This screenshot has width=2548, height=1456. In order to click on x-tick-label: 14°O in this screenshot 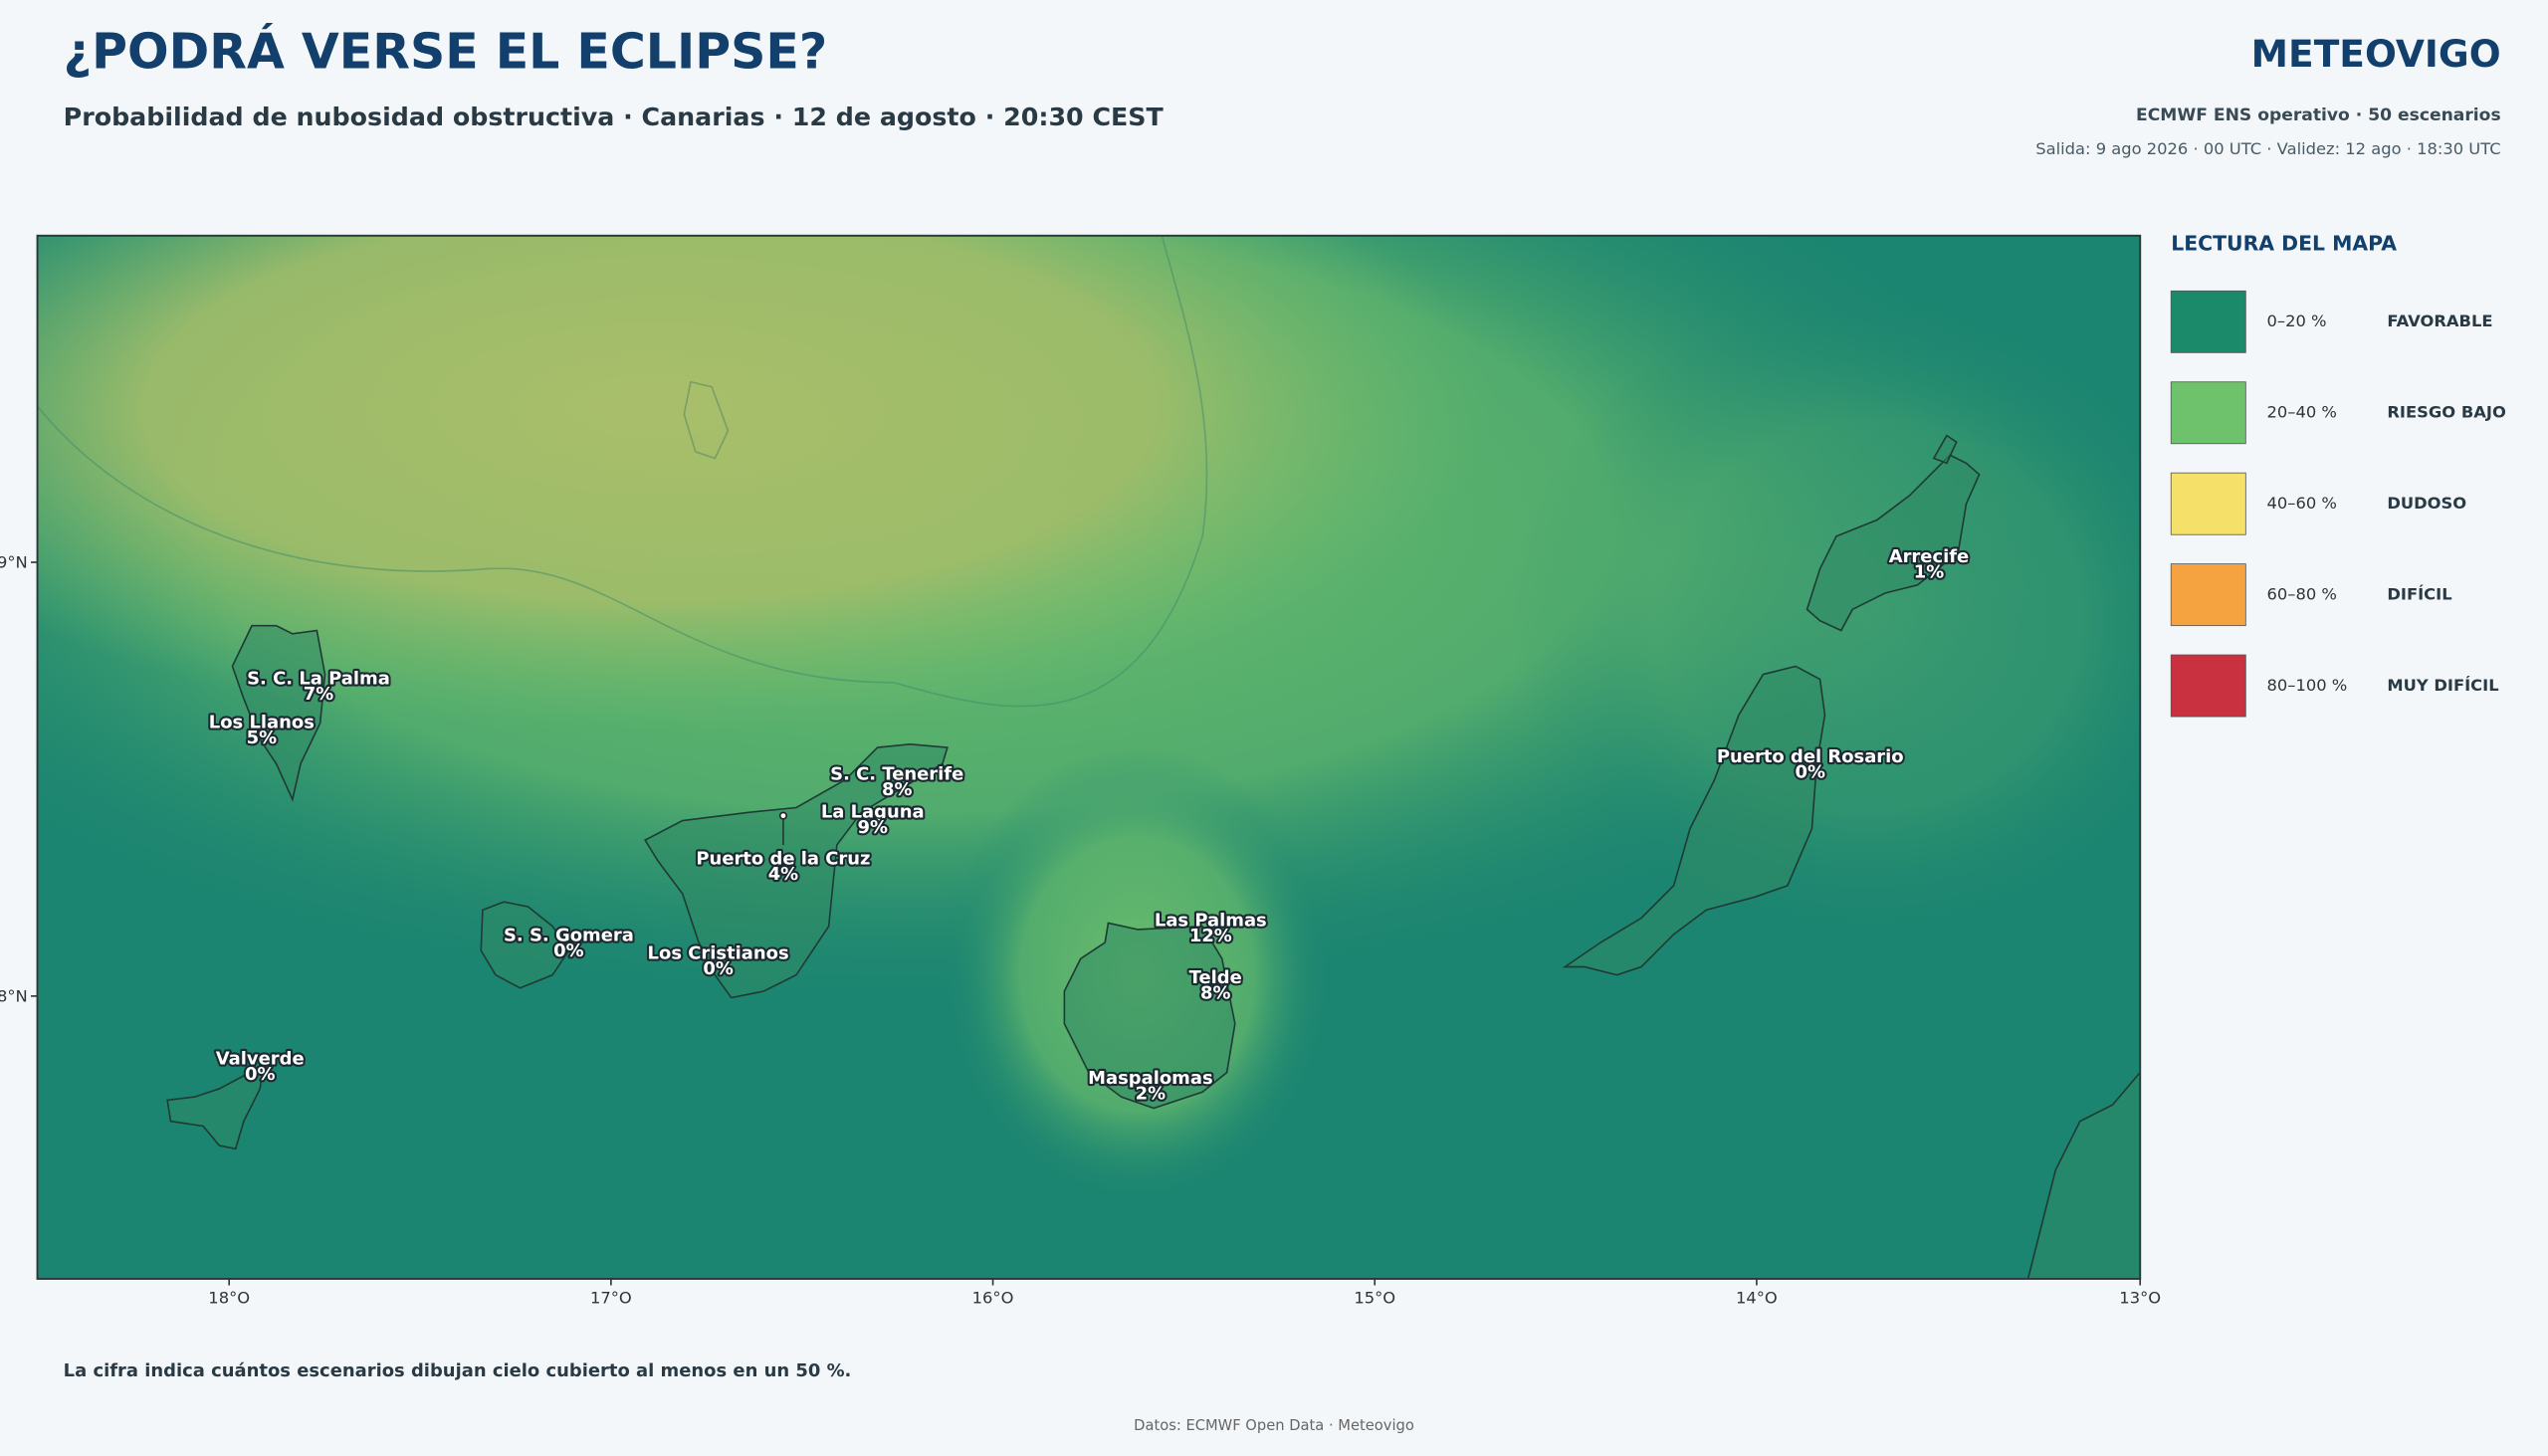, I will do `click(1757, 1297)`.